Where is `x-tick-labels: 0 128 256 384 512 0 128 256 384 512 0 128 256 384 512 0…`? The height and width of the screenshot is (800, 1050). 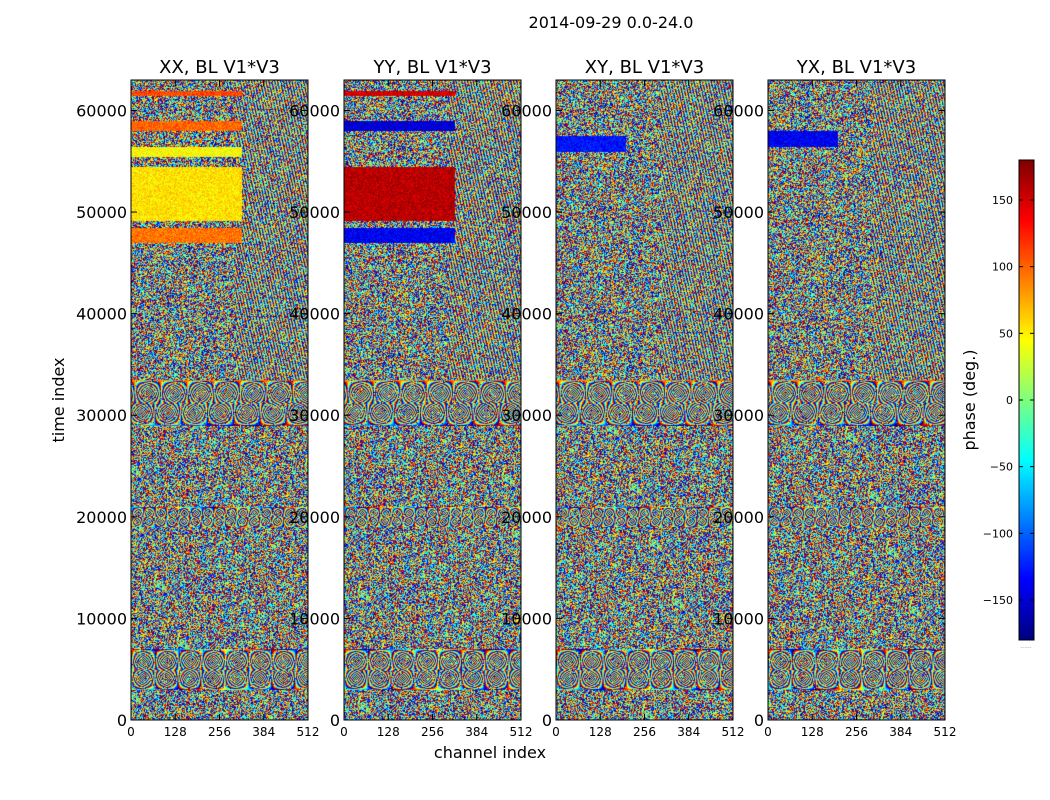 x-tick-labels: 0 128 256 384 512 0 128 256 384 512 0 128 256 384 512 0… is located at coordinates (541, 732).